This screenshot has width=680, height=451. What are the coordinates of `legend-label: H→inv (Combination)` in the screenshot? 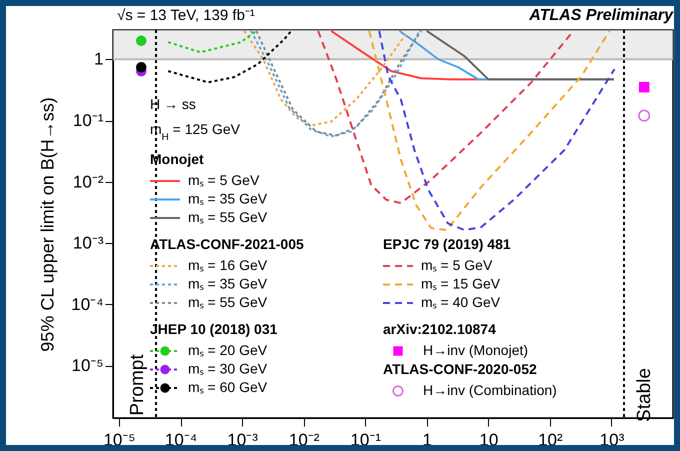 It's located at (490, 390).